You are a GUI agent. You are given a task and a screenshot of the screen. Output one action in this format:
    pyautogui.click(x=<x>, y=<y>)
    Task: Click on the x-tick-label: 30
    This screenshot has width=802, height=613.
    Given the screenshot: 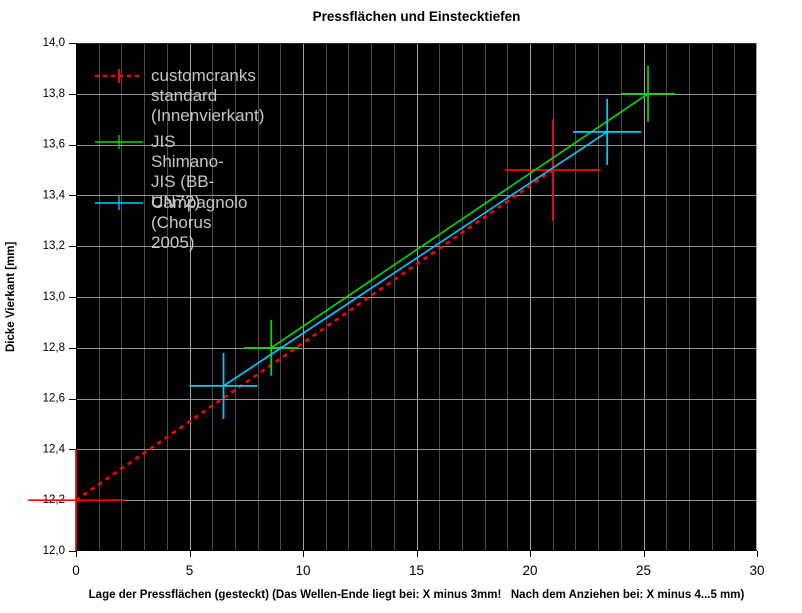 What is the action you would take?
    pyautogui.click(x=756, y=570)
    